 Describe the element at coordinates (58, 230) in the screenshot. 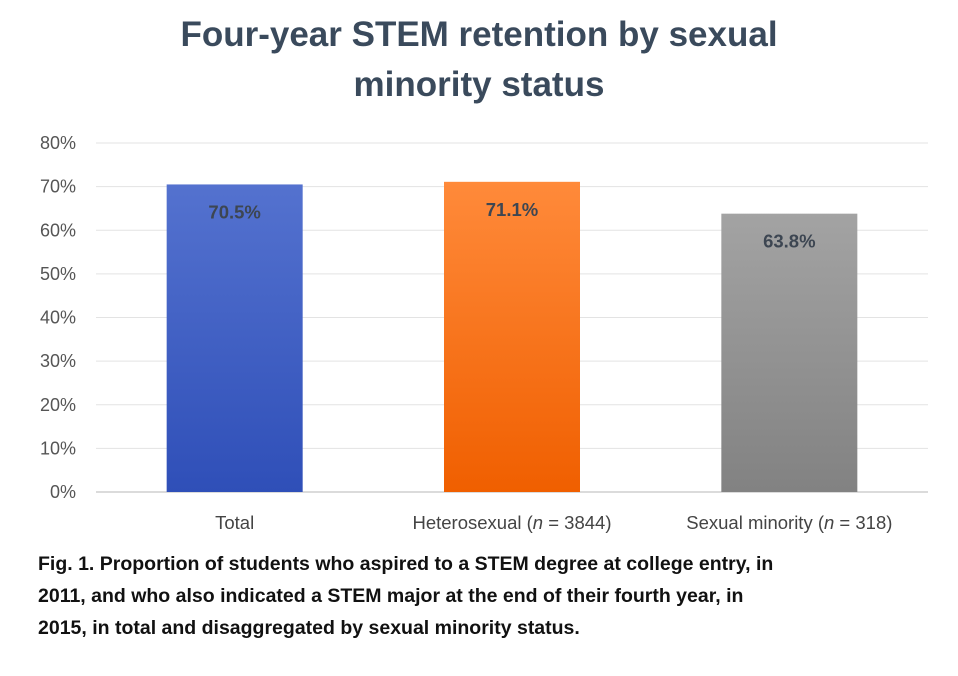

I see `y-tick-label: 60%` at that location.